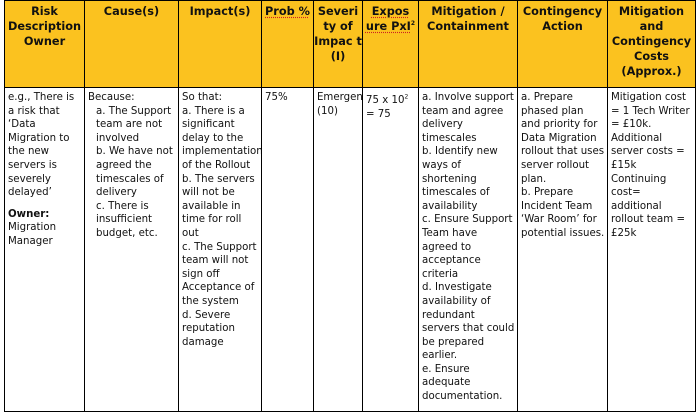  I want to click on cause-intro: Because:, so click(111, 97).